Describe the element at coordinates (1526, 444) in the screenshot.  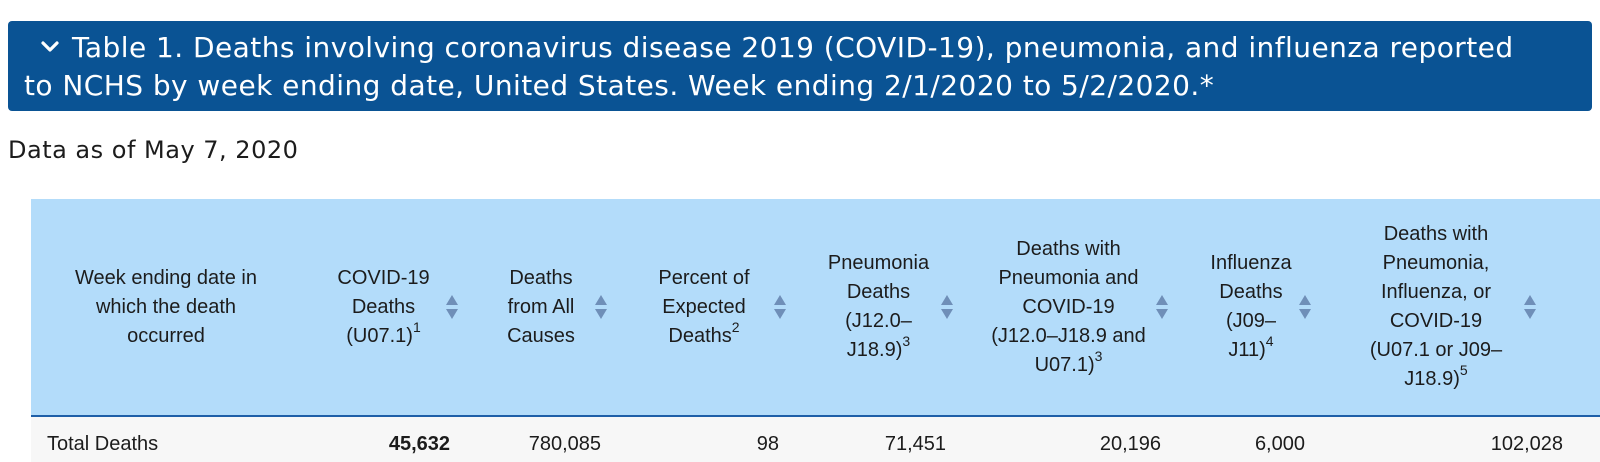
I see `cell-pneumonia-influenza-covid: 102,028` at that location.